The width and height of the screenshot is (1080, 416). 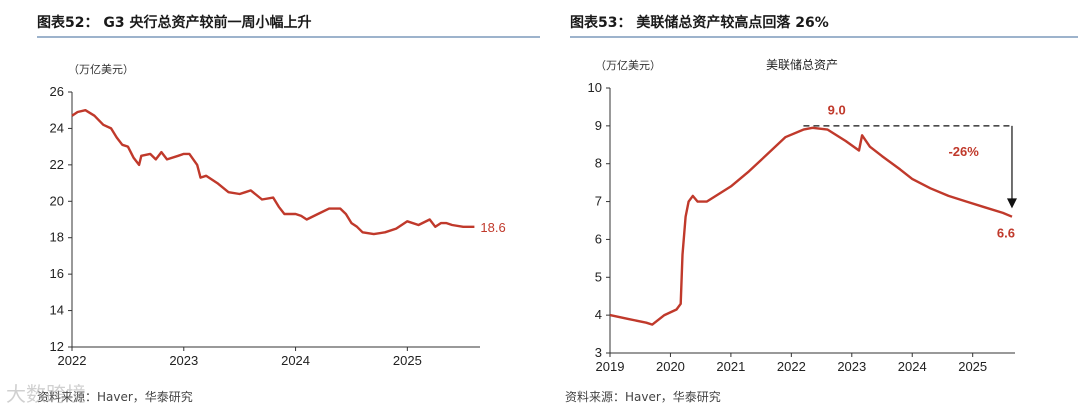 I want to click on right-unit-label: （万亿美元）, so click(x=628, y=65).